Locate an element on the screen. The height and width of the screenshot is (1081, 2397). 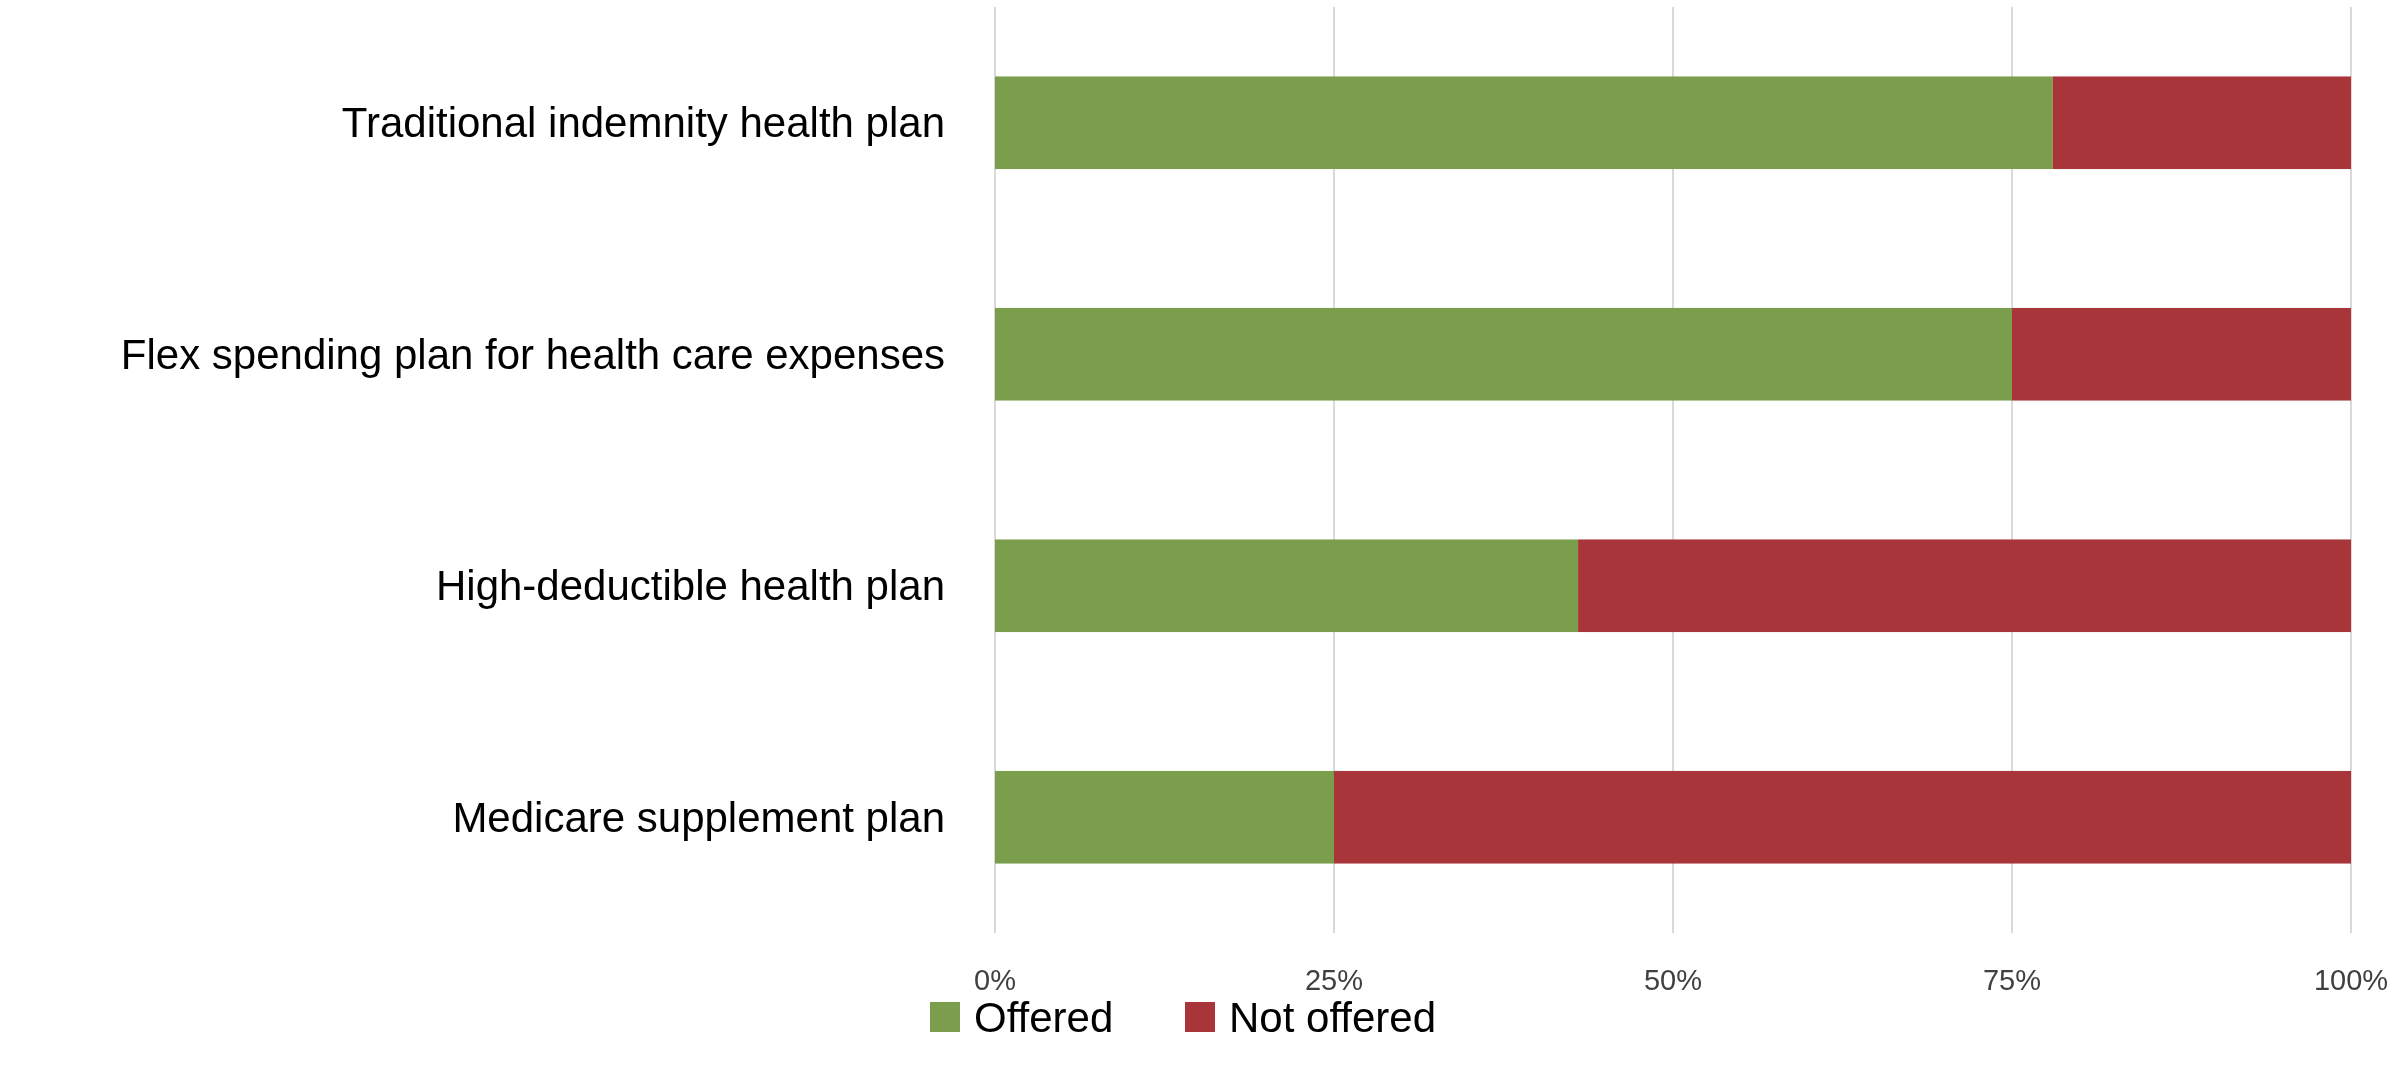
y-tick-label: Flex spending plan for health care expenses is located at coordinates (532, 354).